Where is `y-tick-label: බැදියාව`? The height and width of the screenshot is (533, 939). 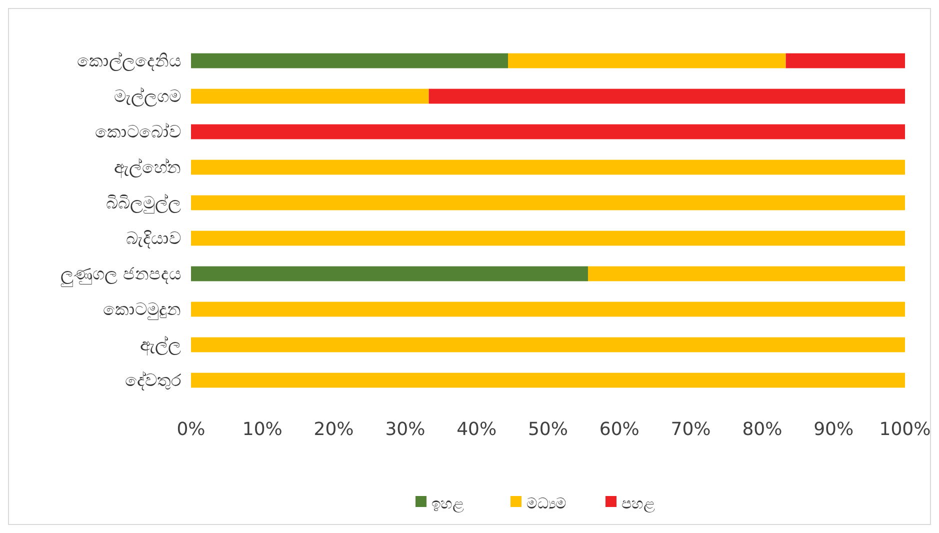
y-tick-label: බැදියාව is located at coordinates (153, 239).